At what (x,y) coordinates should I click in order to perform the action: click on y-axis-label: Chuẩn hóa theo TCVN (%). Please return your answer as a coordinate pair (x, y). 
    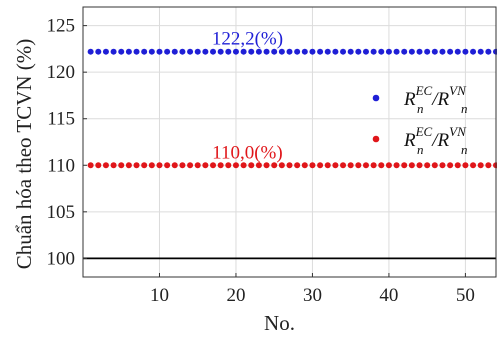
    Looking at the image, I should click on (24, 154).